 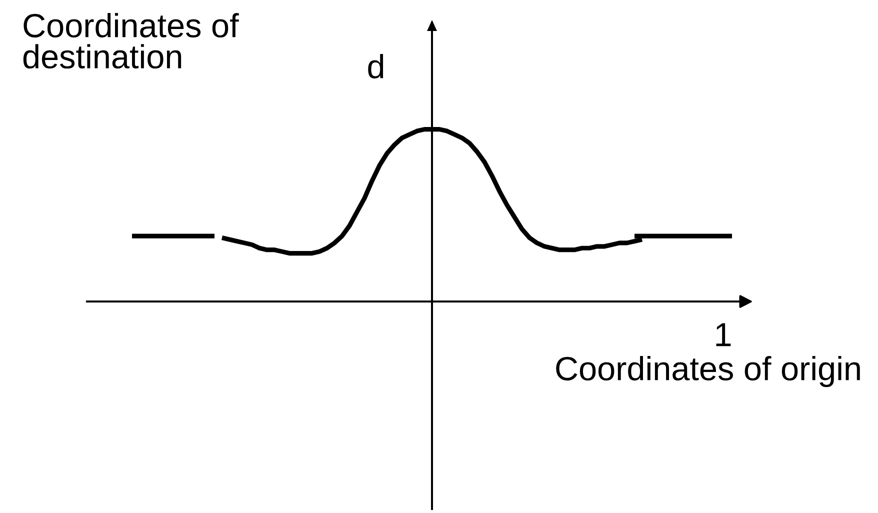 I want to click on text: d, so click(x=376, y=66).